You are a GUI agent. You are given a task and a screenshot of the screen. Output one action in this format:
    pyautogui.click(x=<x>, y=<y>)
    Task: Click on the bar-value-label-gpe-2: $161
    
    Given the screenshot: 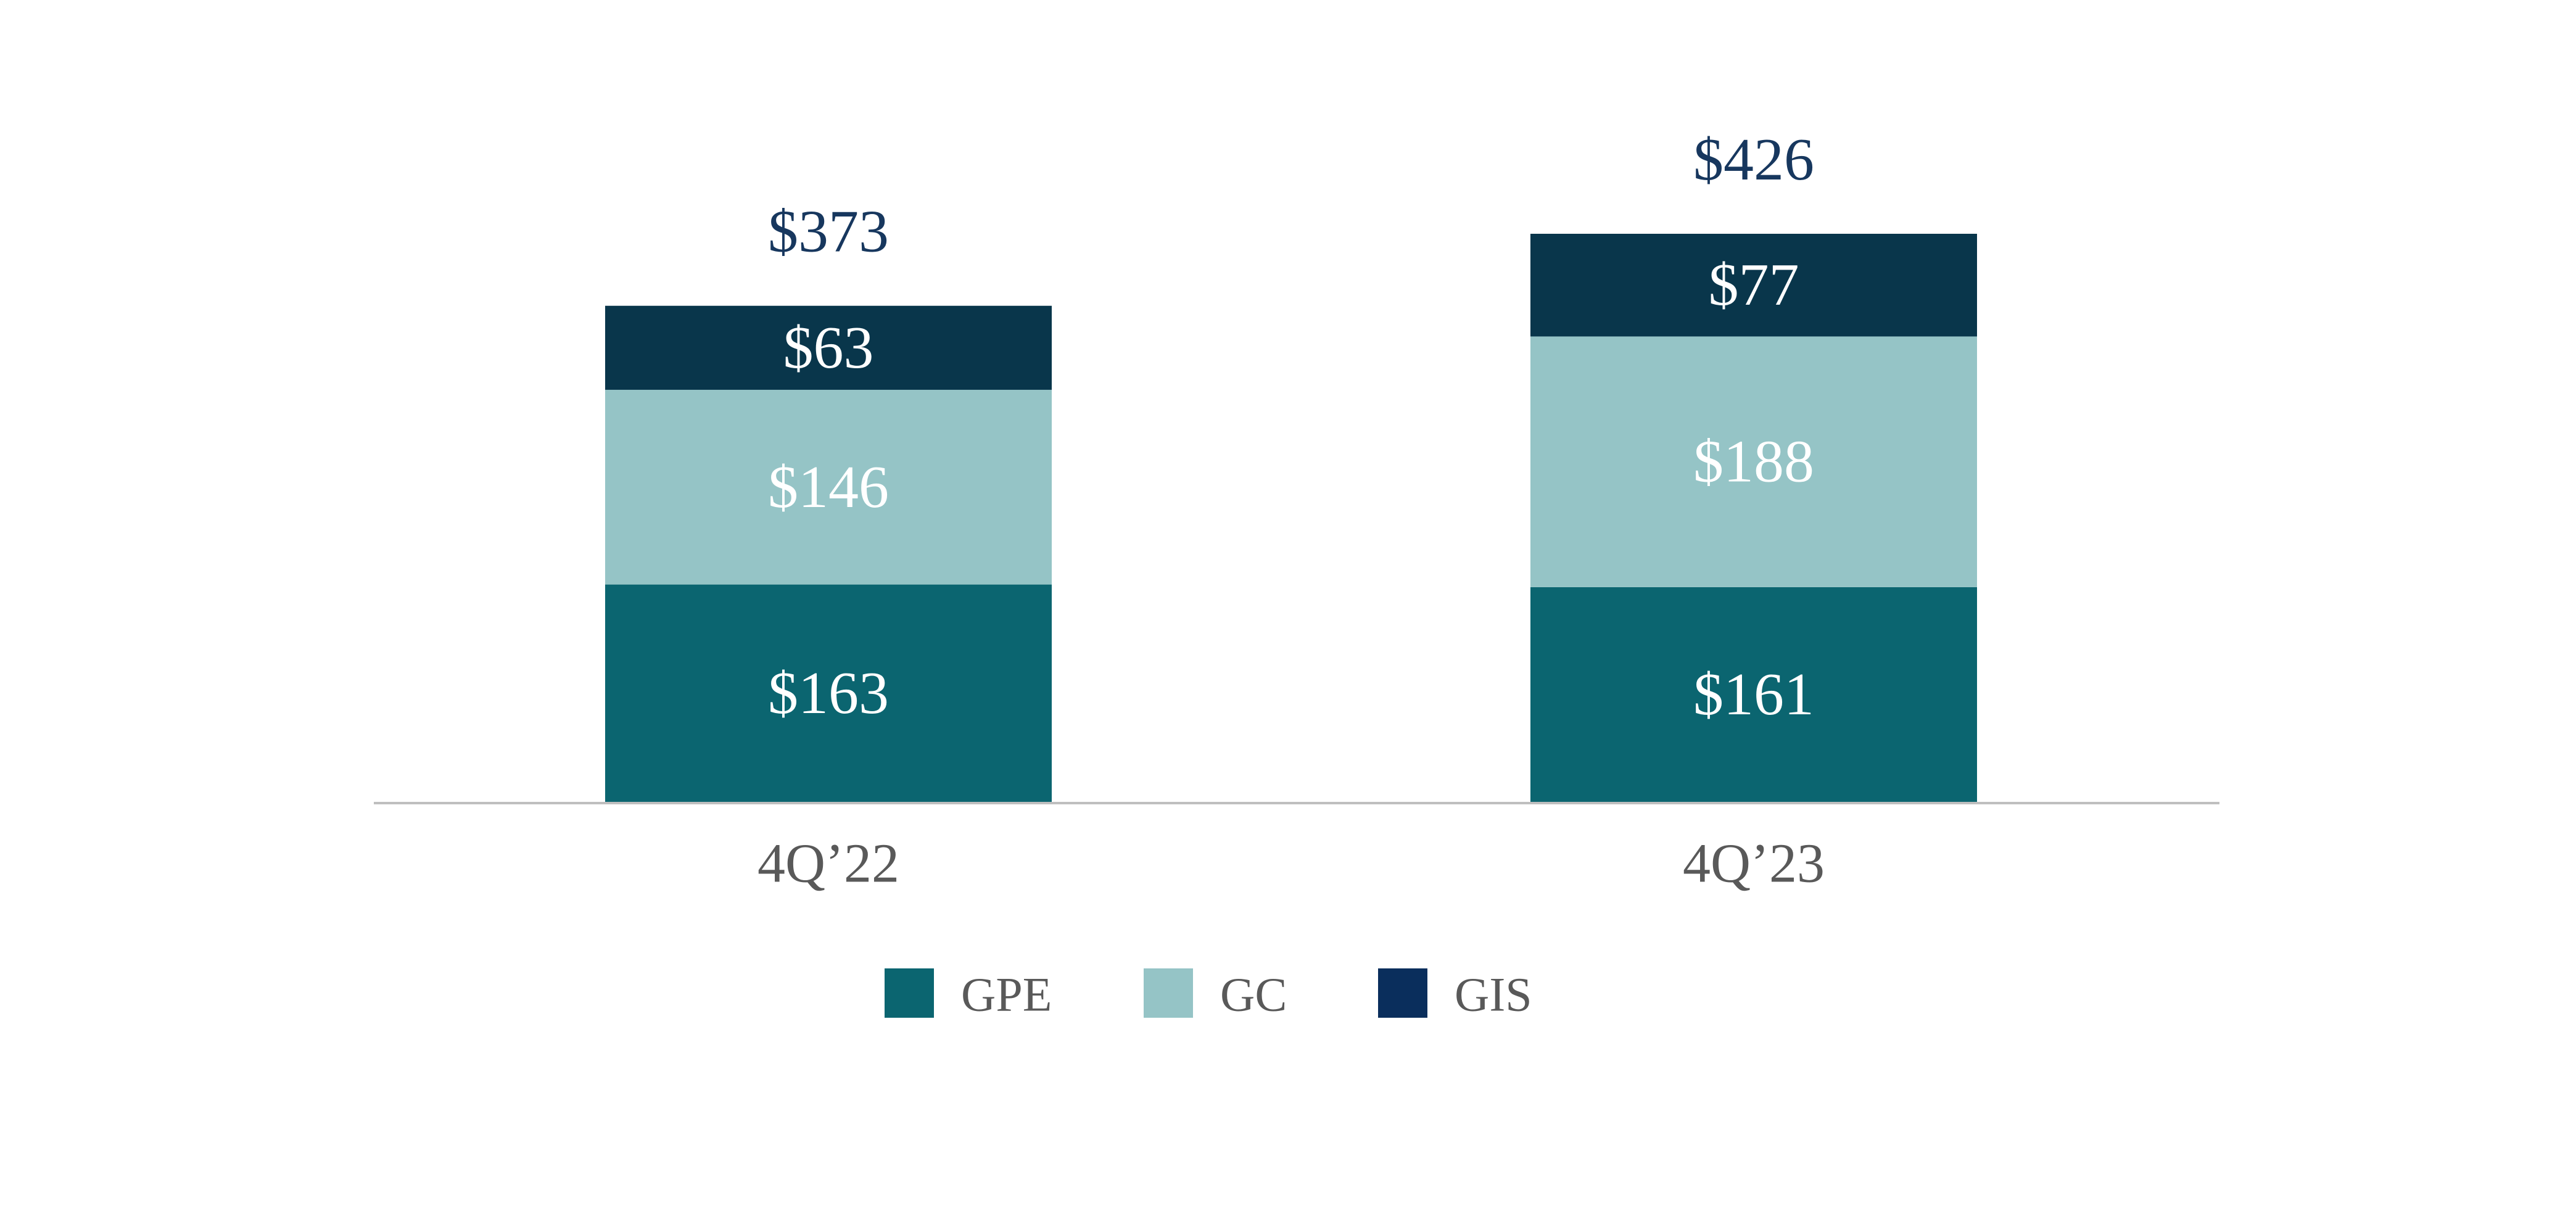 What is the action you would take?
    pyautogui.click(x=1754, y=694)
    